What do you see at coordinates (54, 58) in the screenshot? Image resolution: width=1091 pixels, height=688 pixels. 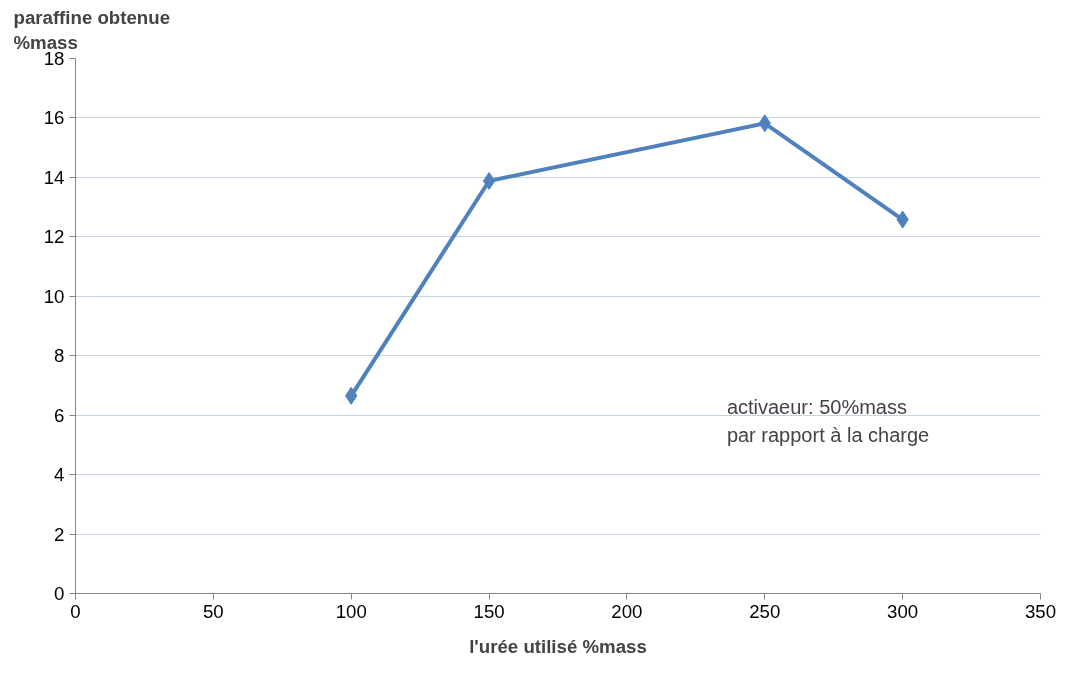 I see `y-tick-label: 18` at bounding box center [54, 58].